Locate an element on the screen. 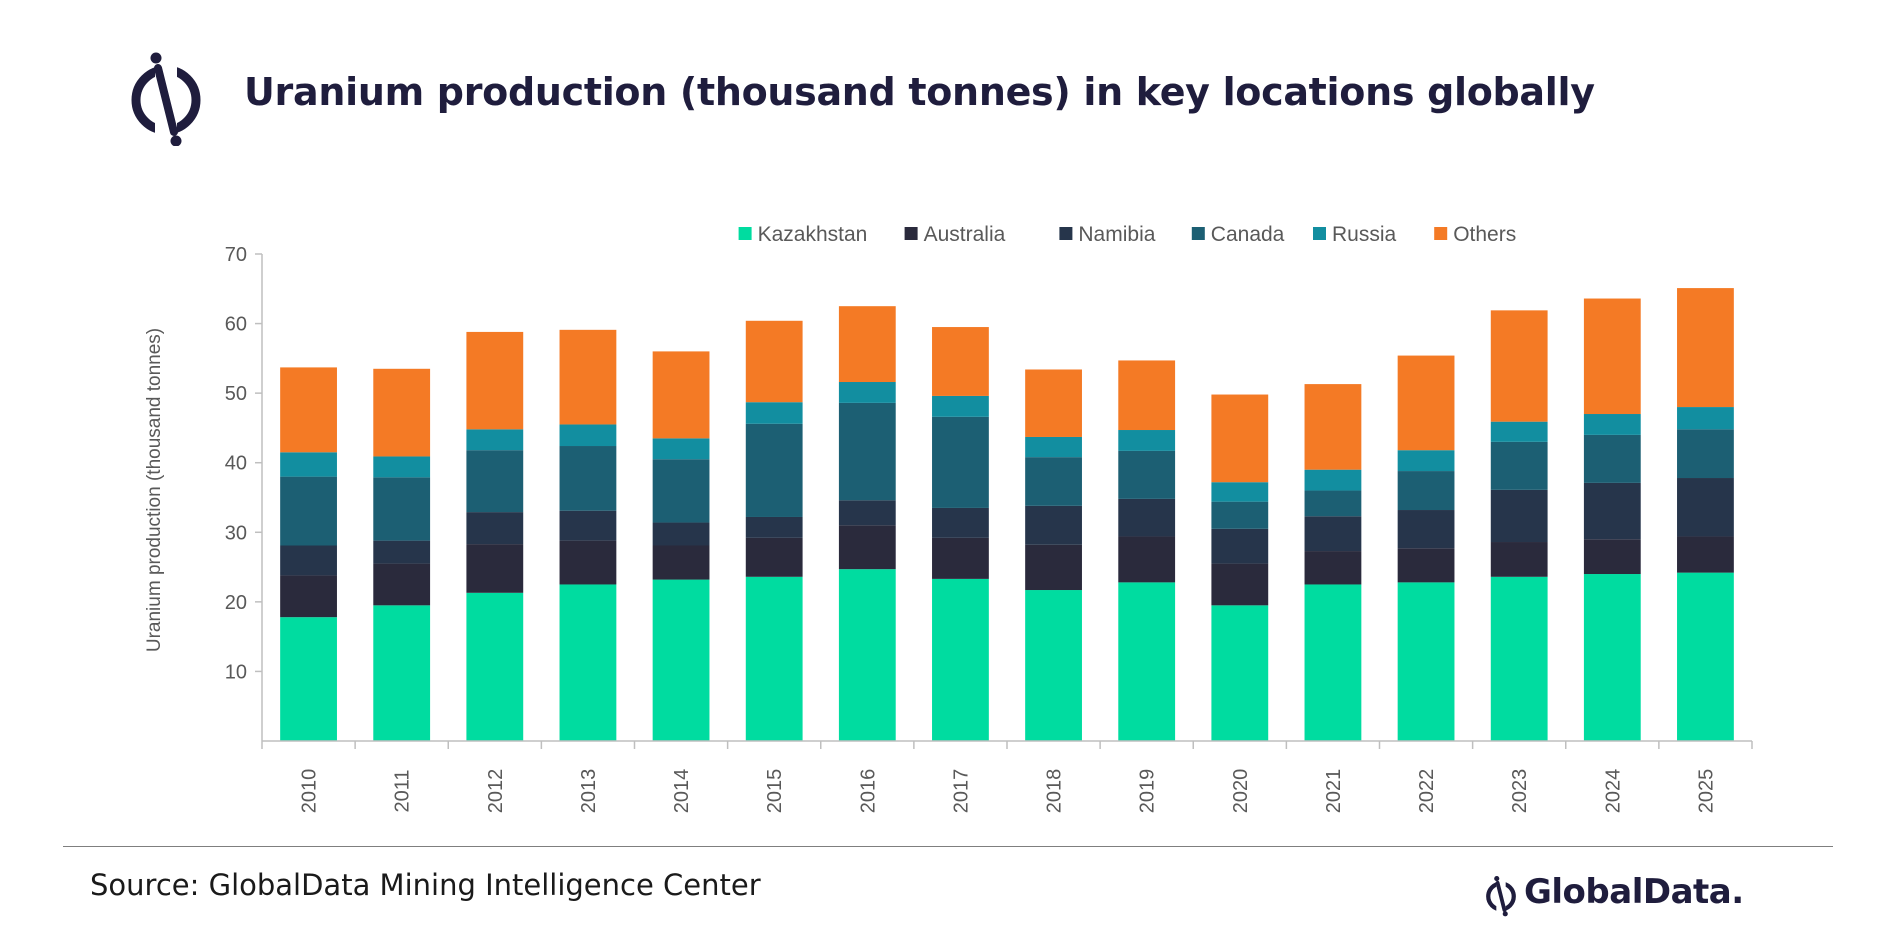 The width and height of the screenshot is (1884, 942). x-tick-label: 2015 is located at coordinates (775, 791).